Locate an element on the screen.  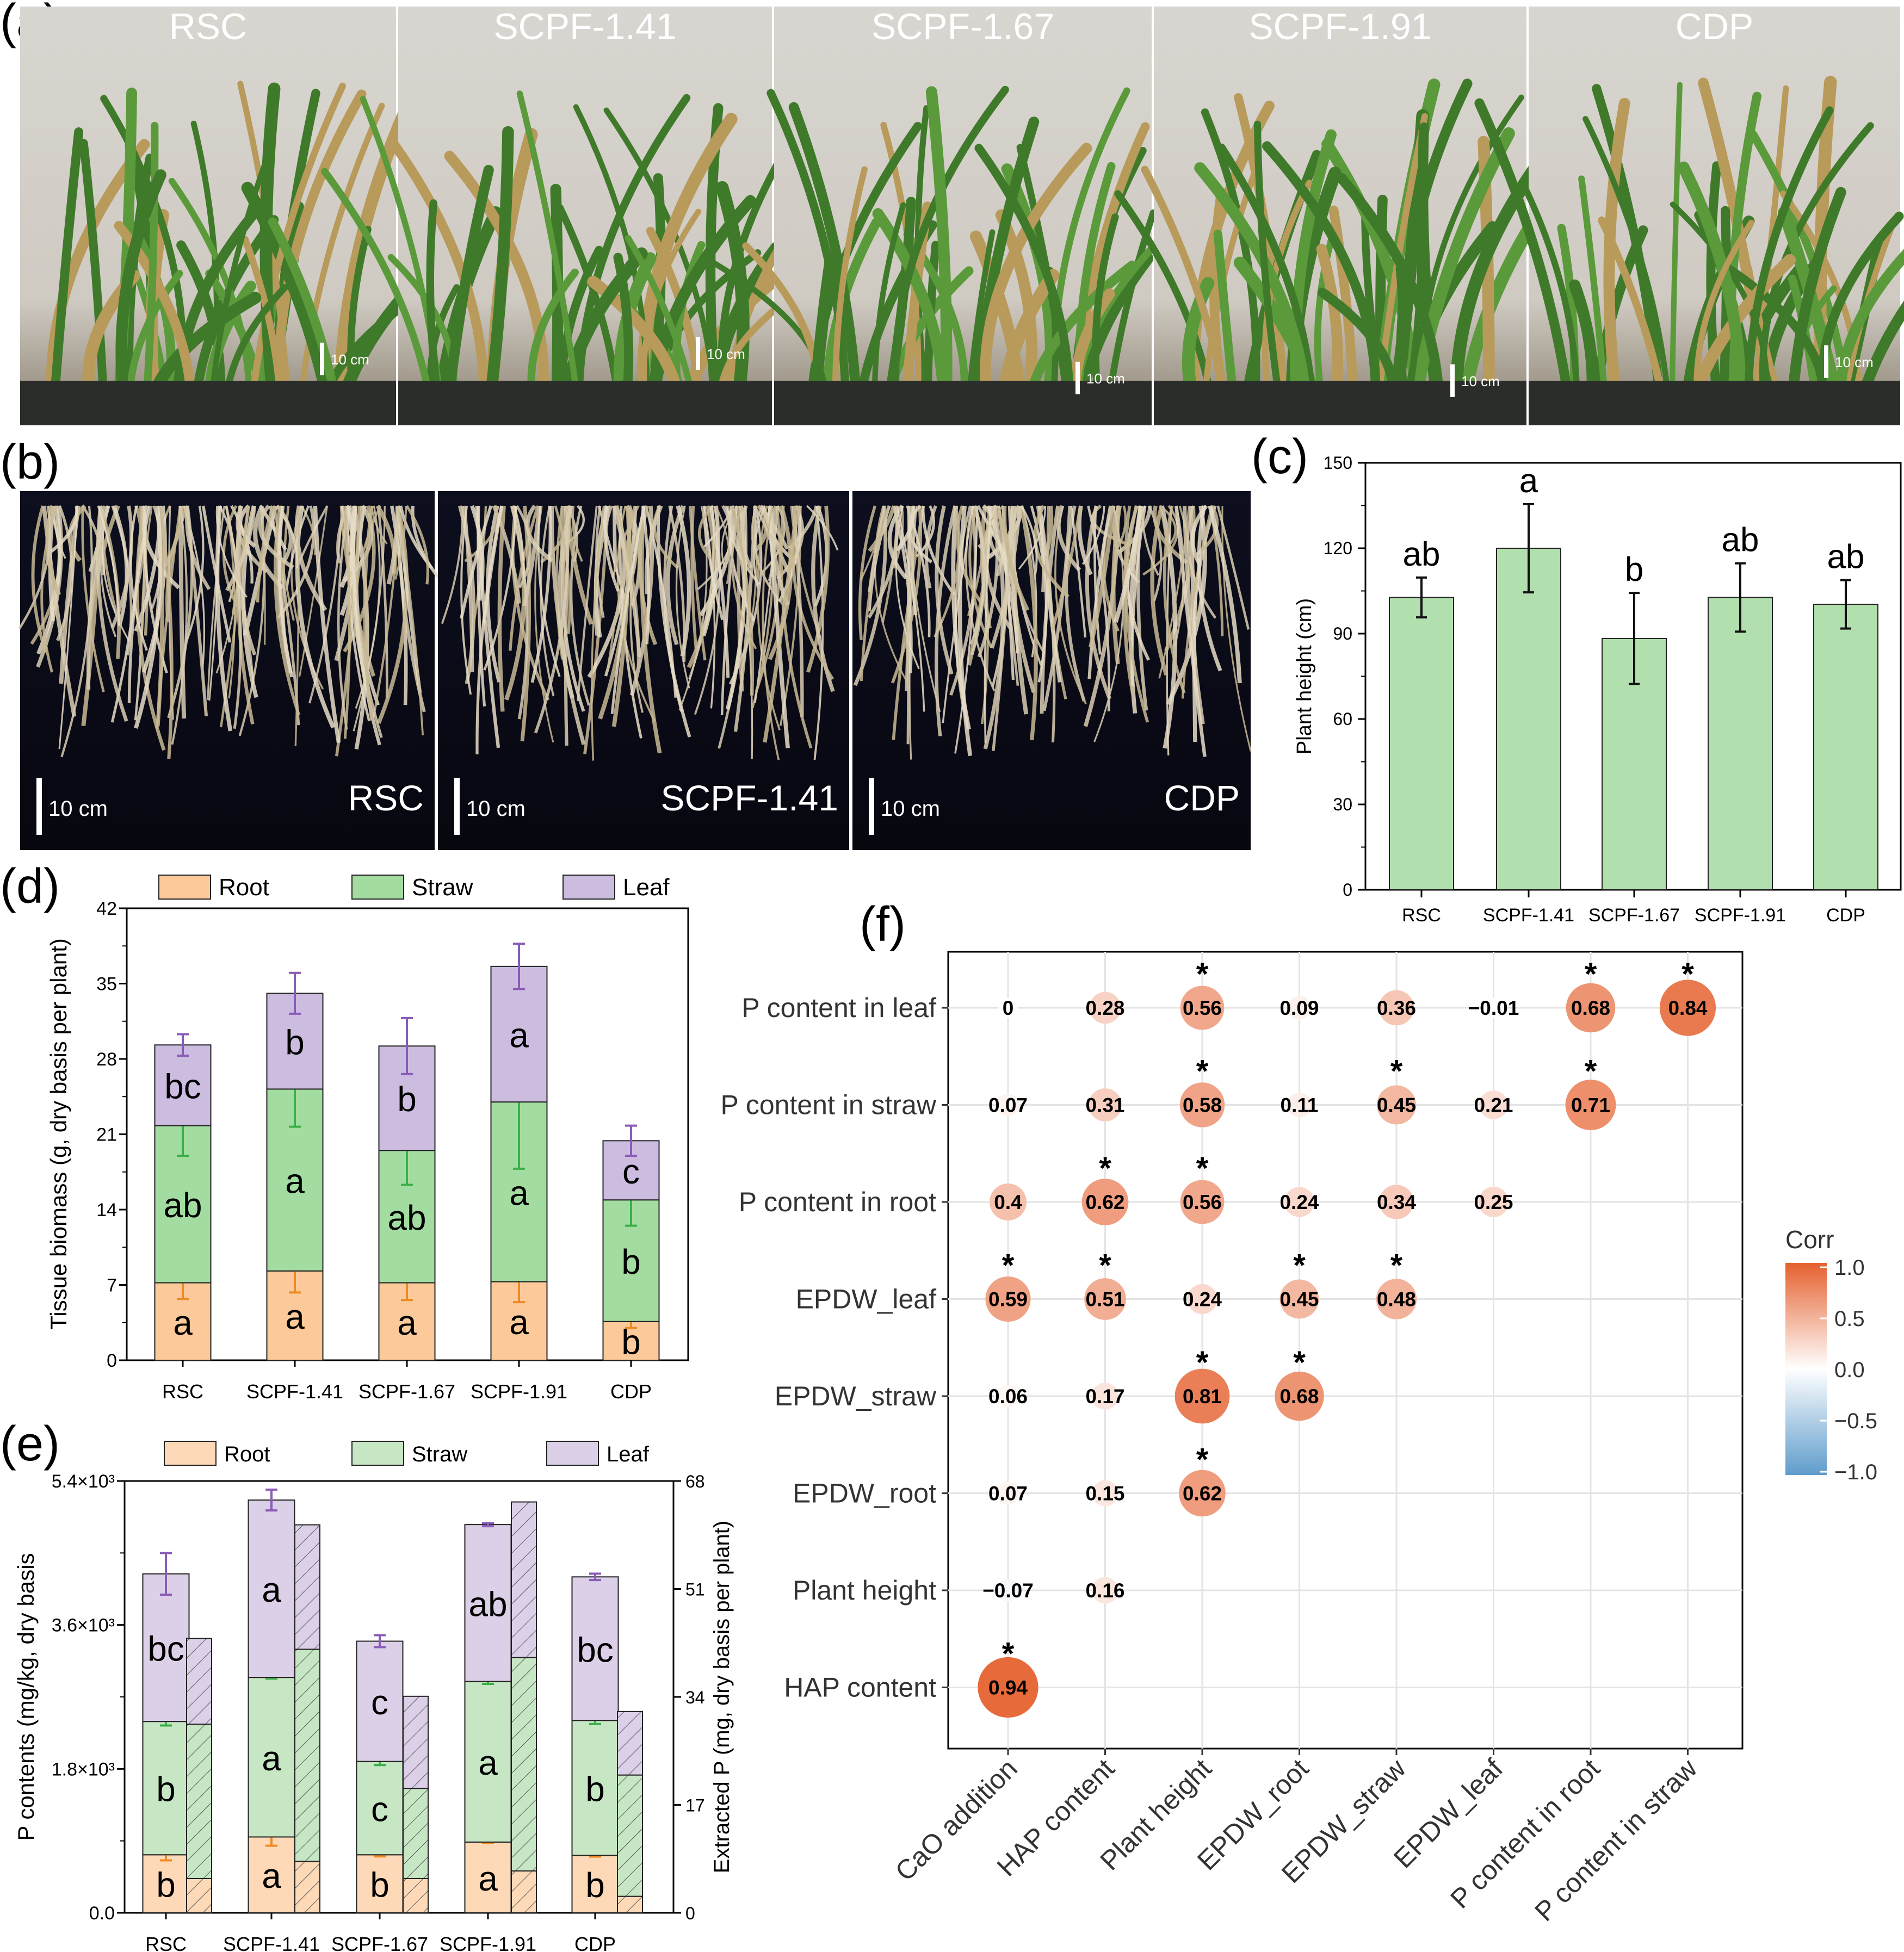
correlation-cell: 0.15 is located at coordinates (1105, 1493).